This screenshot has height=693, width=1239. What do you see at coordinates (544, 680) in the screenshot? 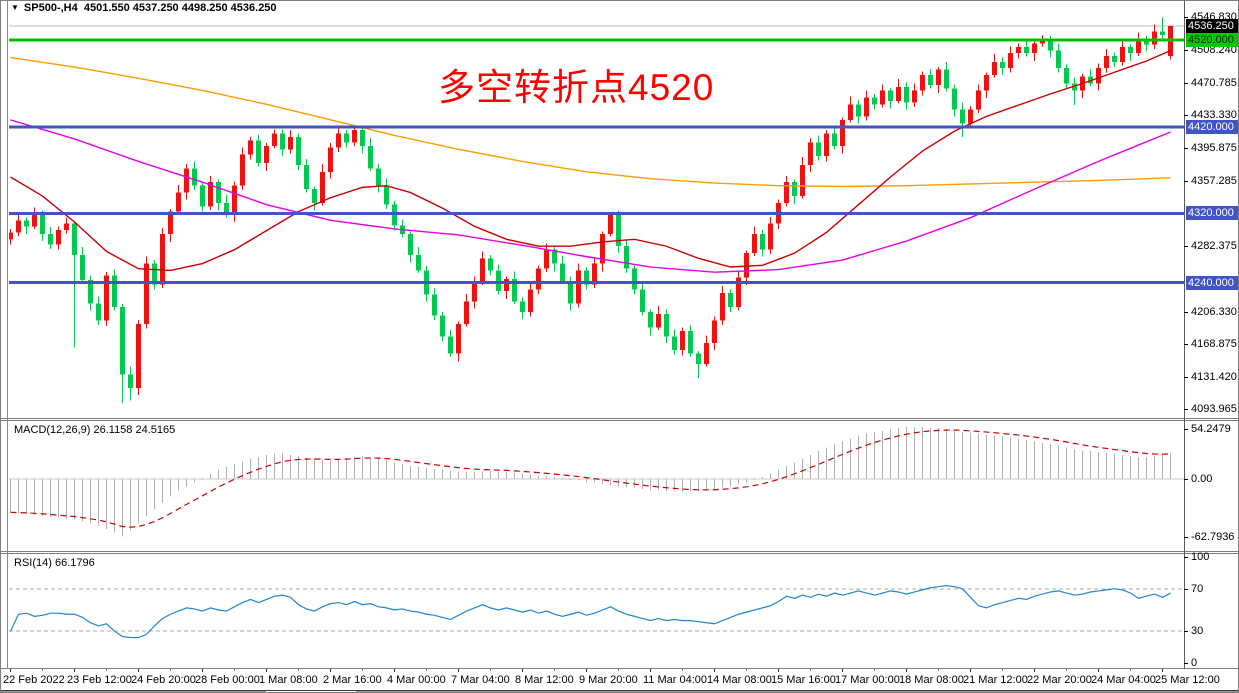
I see `time-label: 8 Mar 12:00` at bounding box center [544, 680].